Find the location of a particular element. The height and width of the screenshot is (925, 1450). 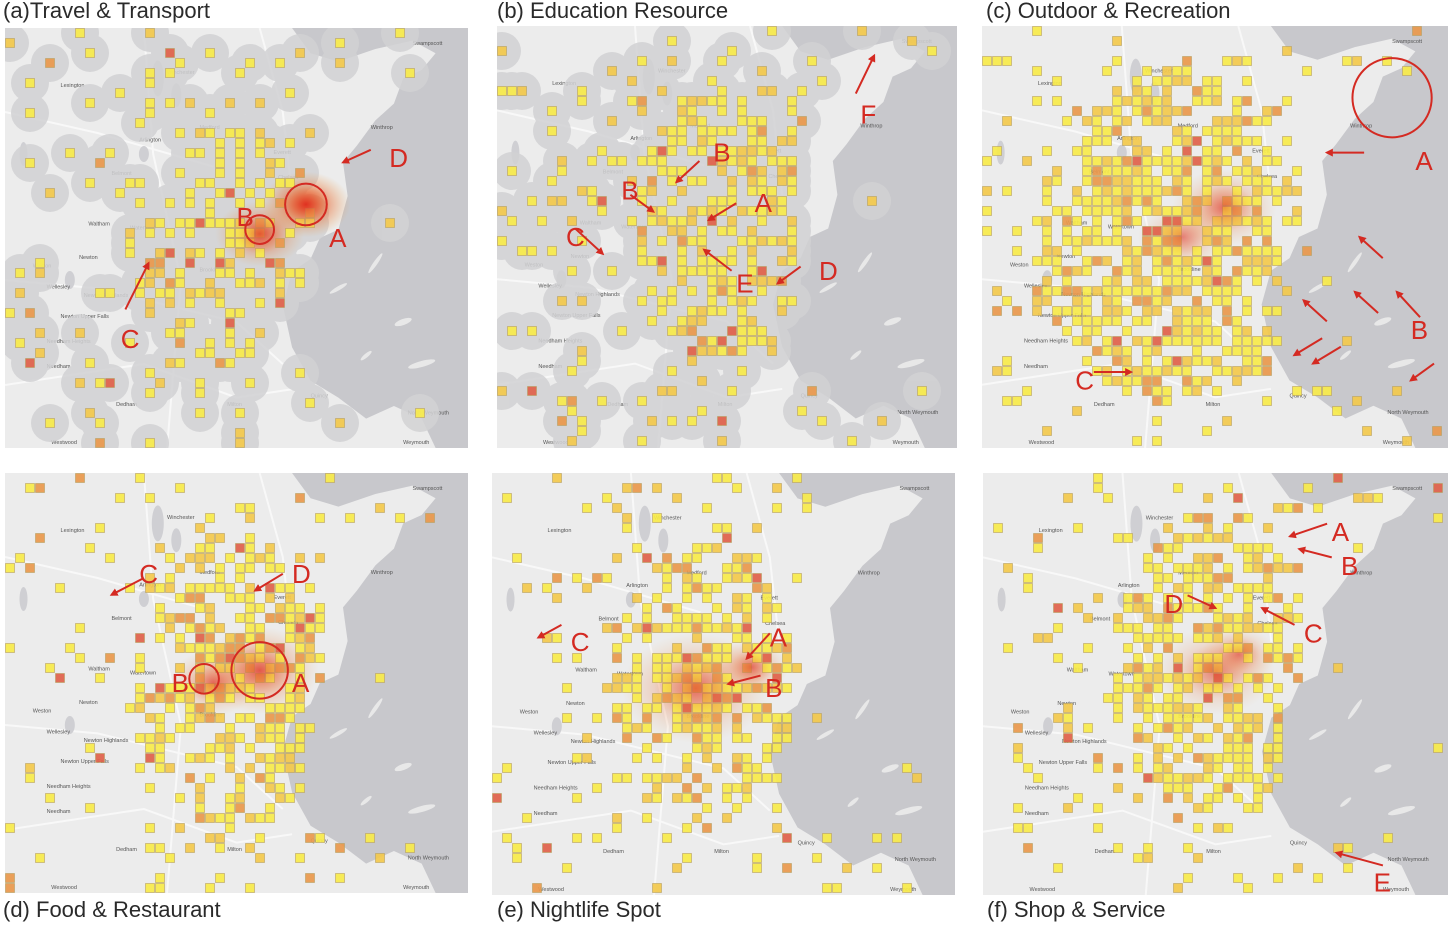

town-label: Newton Highlands is located at coordinates (593, 742).